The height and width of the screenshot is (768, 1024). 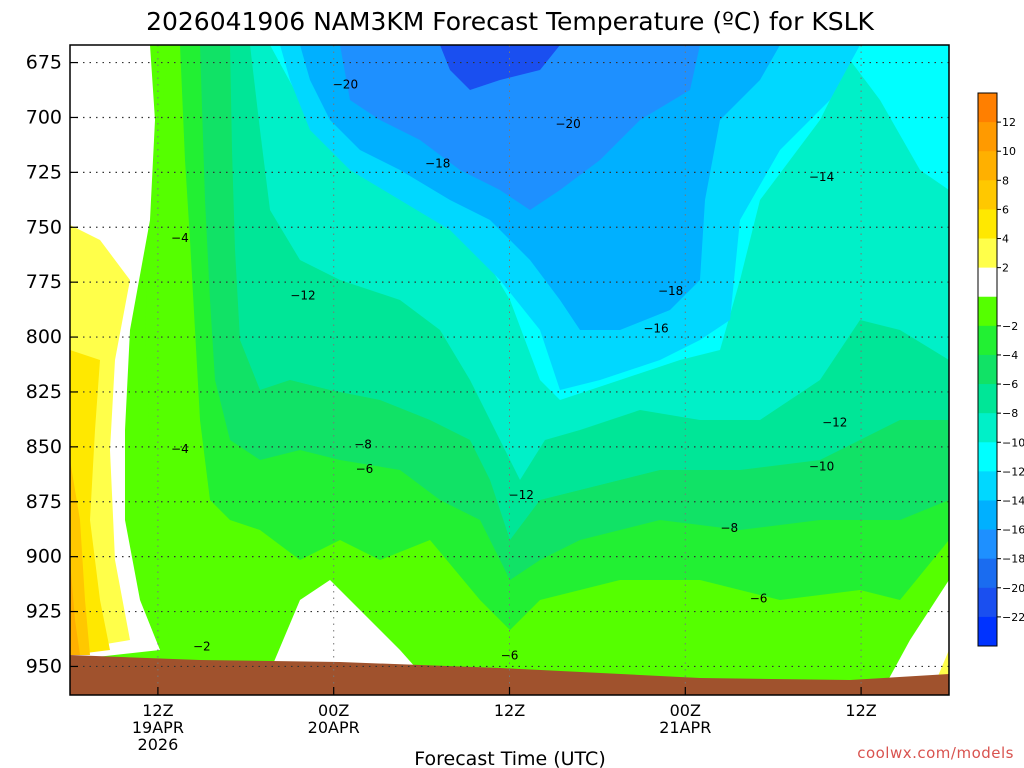 I want to click on y-tick-label: 925, so click(x=44, y=612).